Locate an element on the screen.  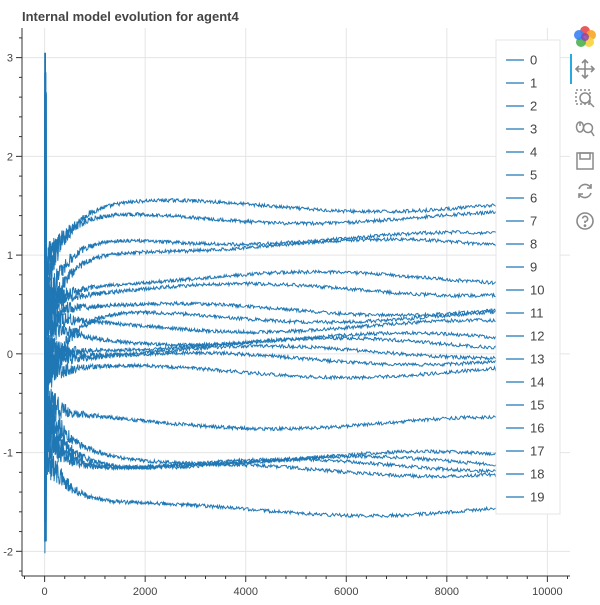
reset-icon is located at coordinates (585, 191).